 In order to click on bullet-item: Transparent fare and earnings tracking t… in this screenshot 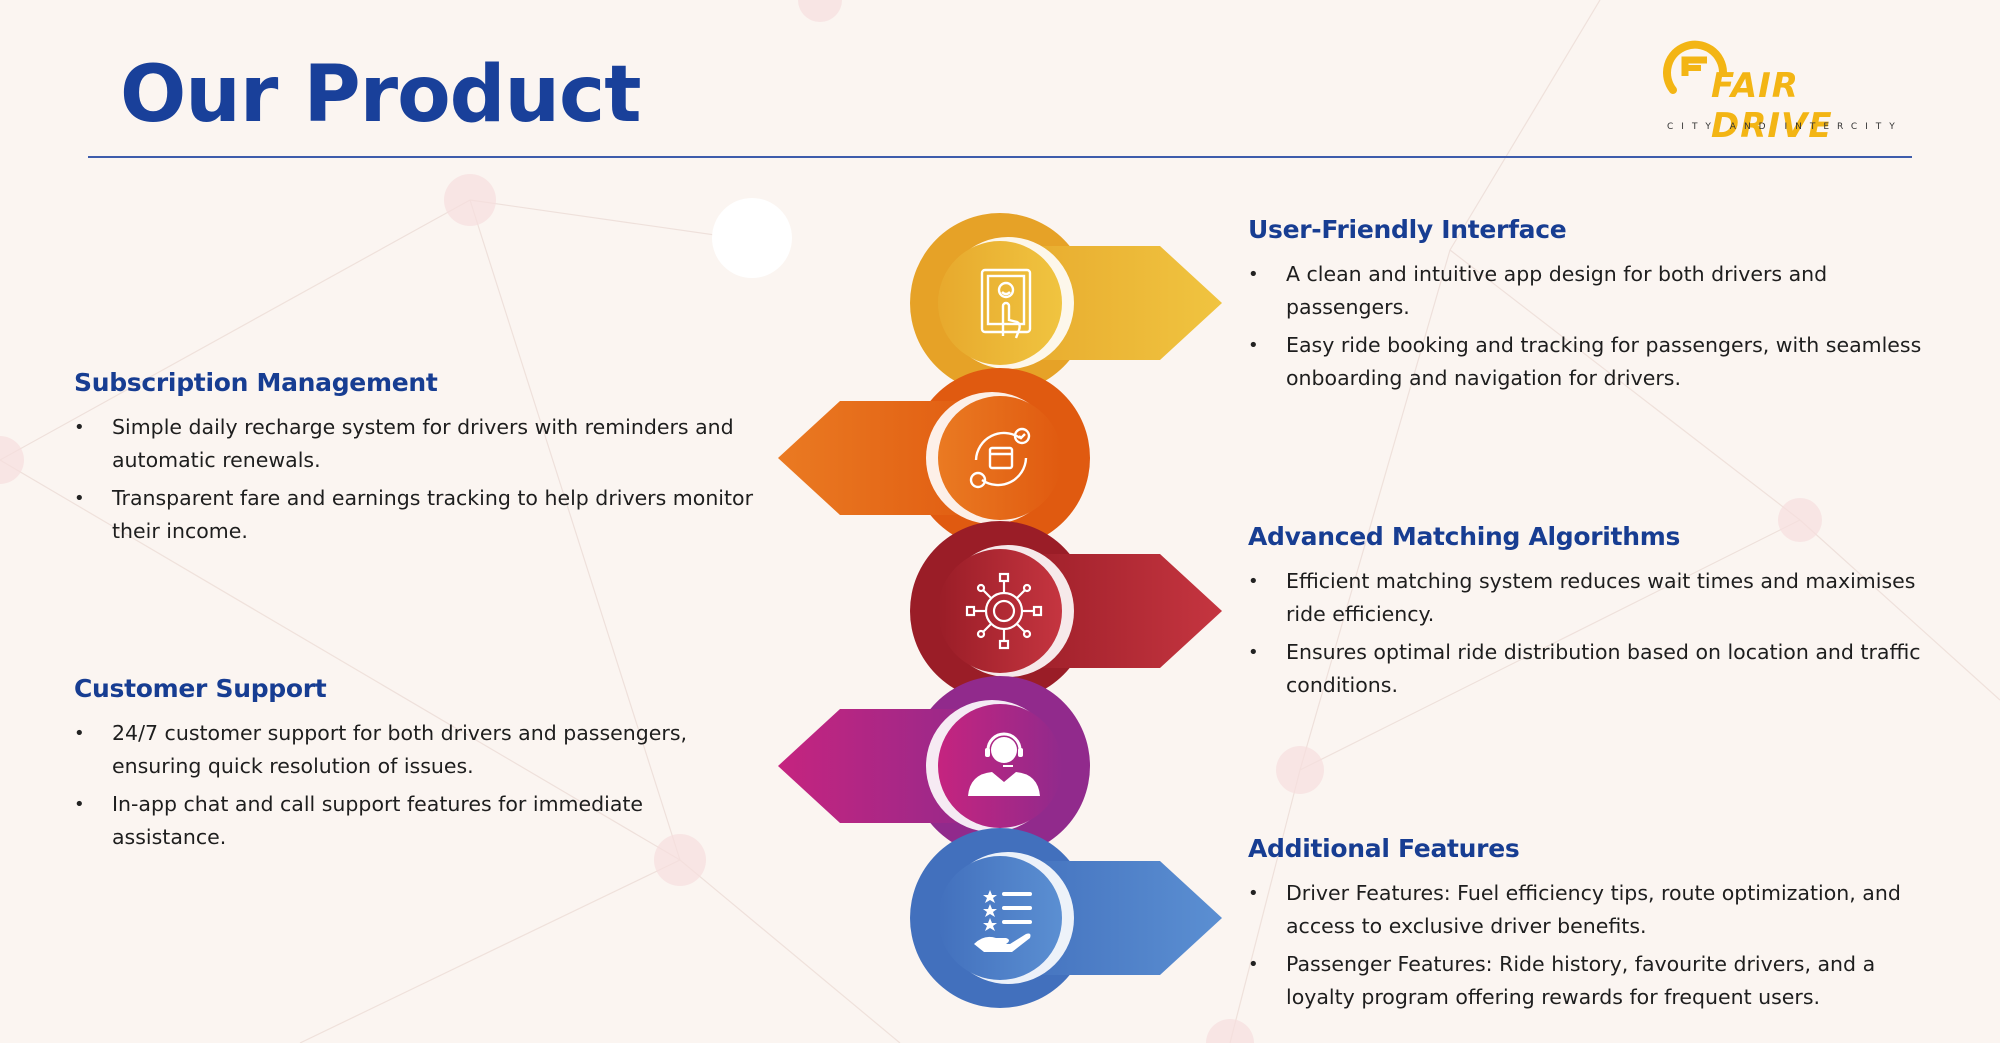, I will do `click(414, 515)`.